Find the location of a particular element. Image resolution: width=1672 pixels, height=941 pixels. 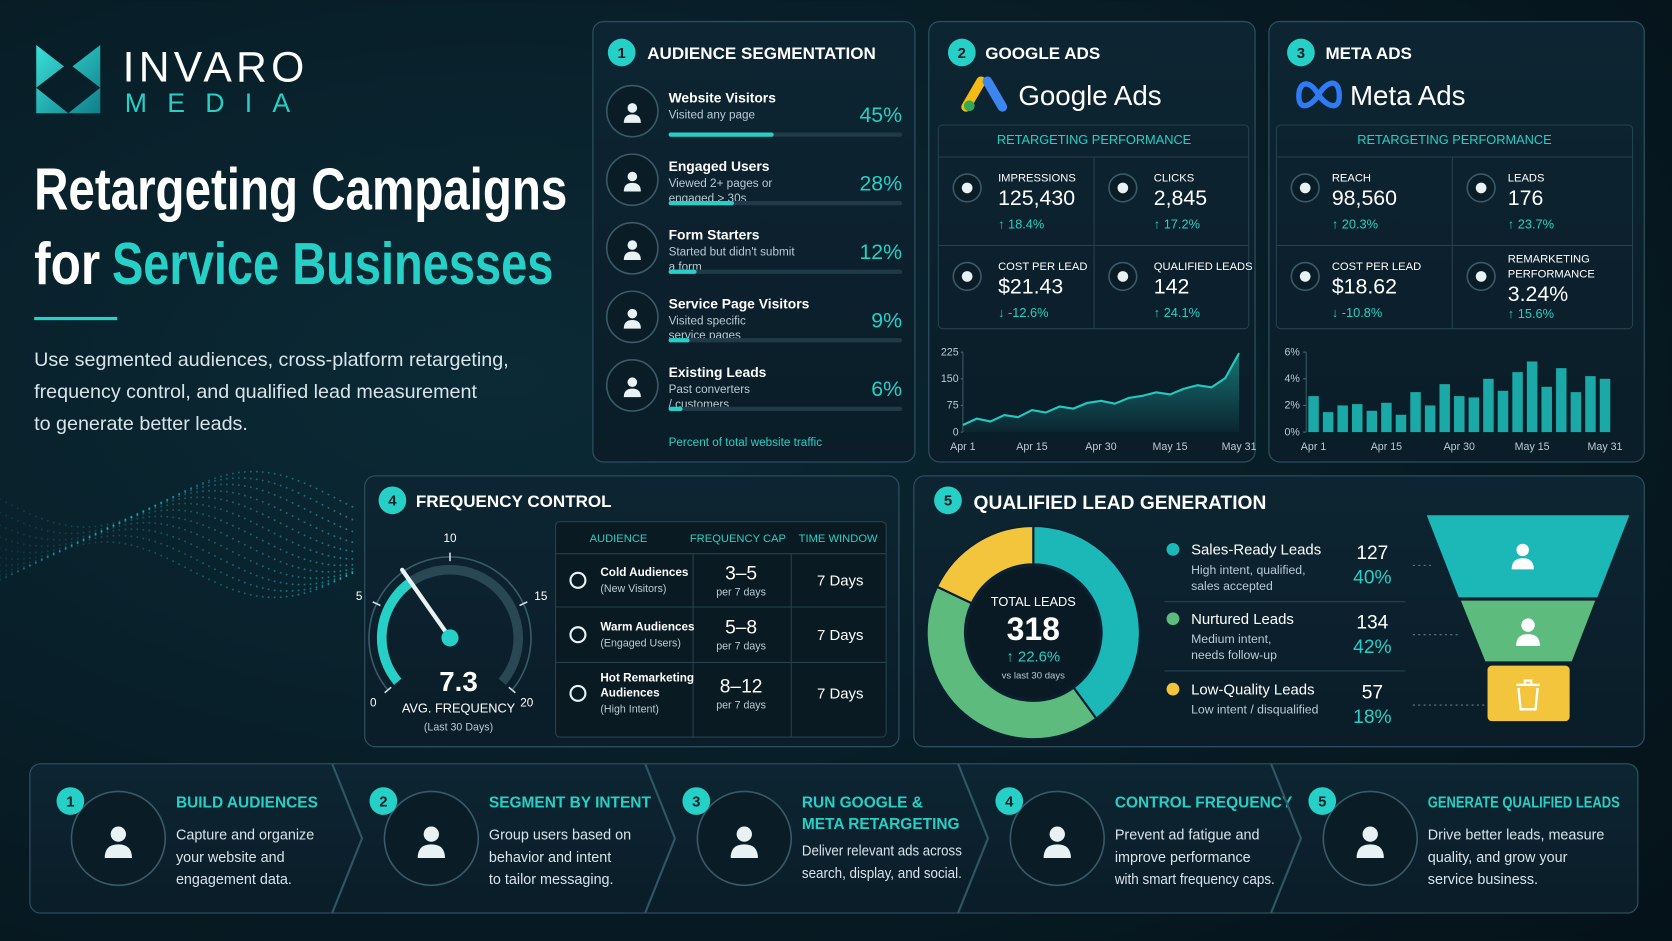

segment-name: Website Visitors is located at coordinates (723, 98).